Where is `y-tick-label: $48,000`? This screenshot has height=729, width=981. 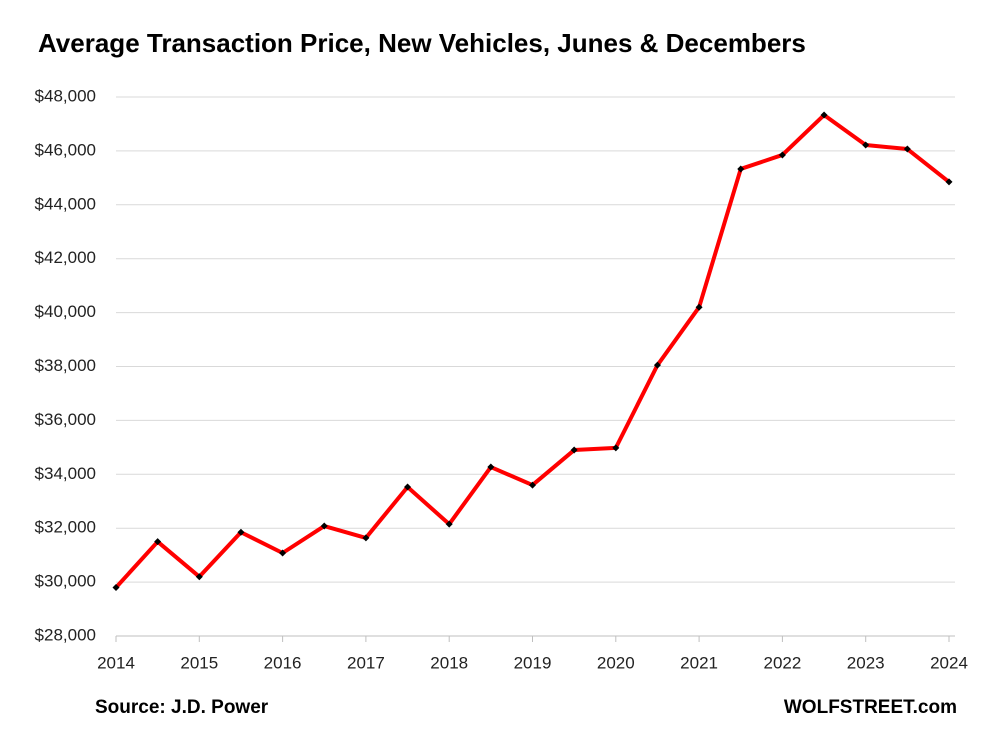 y-tick-label: $48,000 is located at coordinates (65, 95).